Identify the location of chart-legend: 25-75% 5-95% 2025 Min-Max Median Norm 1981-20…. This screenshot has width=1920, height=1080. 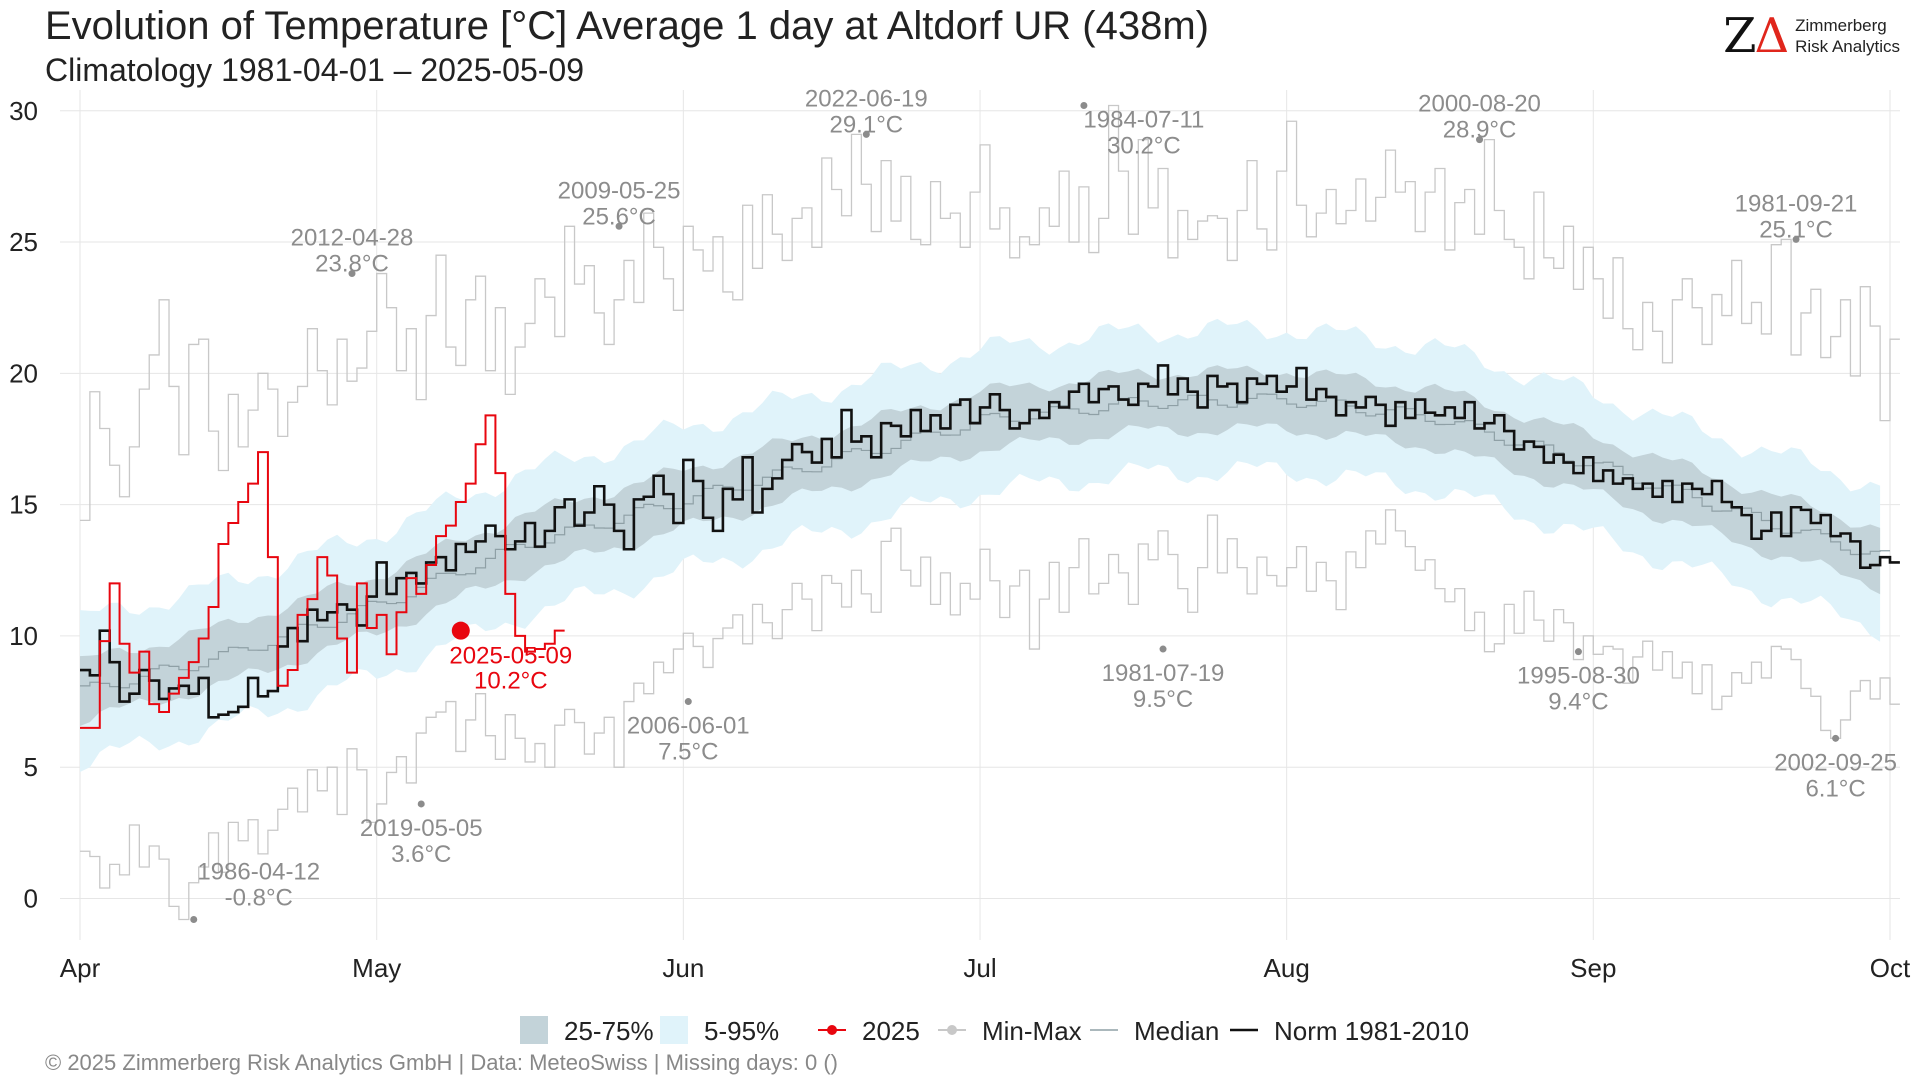
(994, 1031).